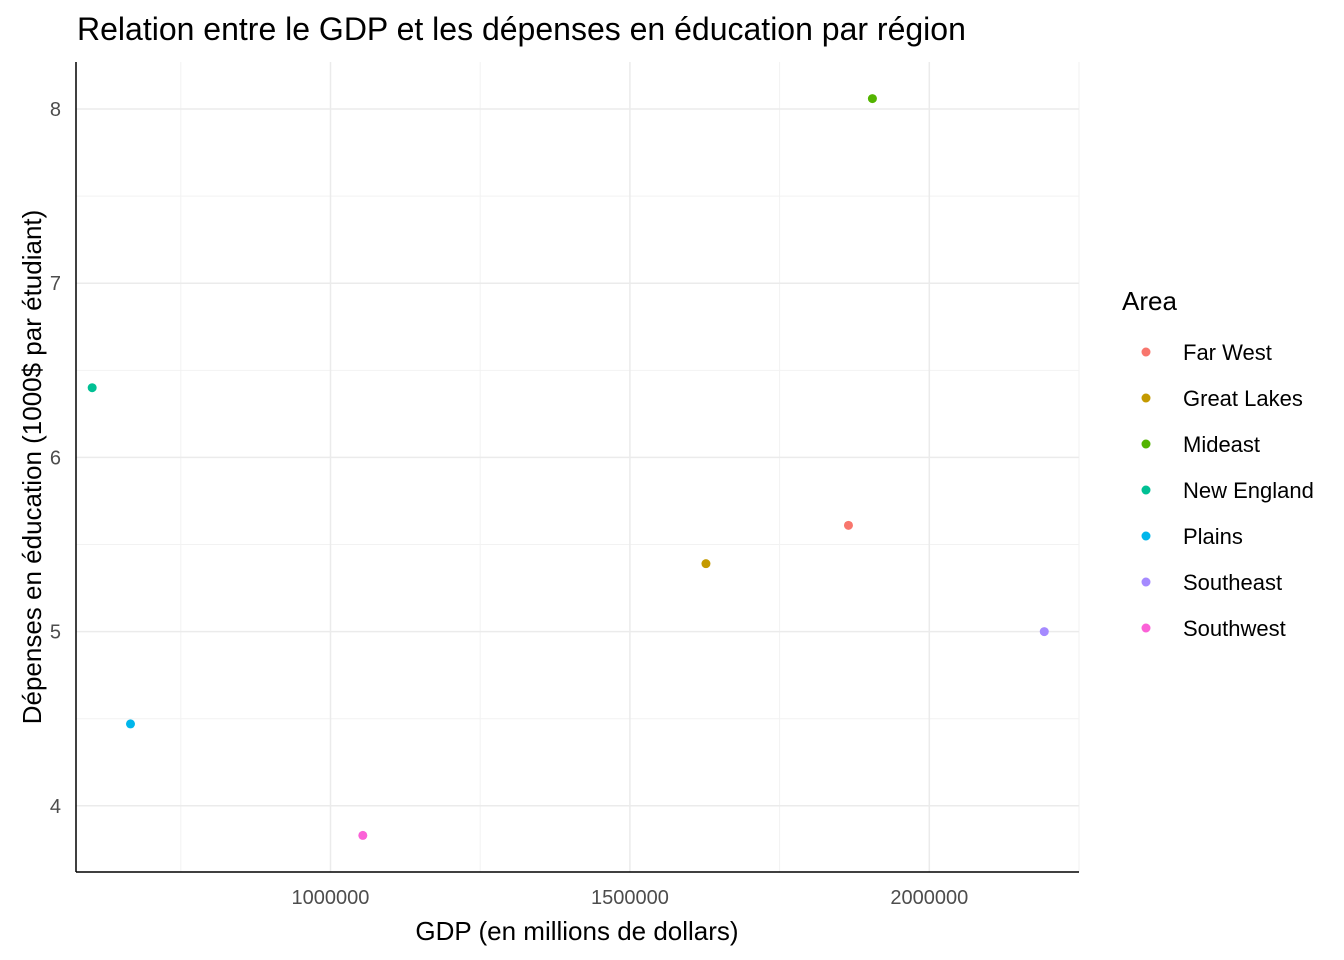  I want to click on y-tick-label: 6, so click(55, 458).